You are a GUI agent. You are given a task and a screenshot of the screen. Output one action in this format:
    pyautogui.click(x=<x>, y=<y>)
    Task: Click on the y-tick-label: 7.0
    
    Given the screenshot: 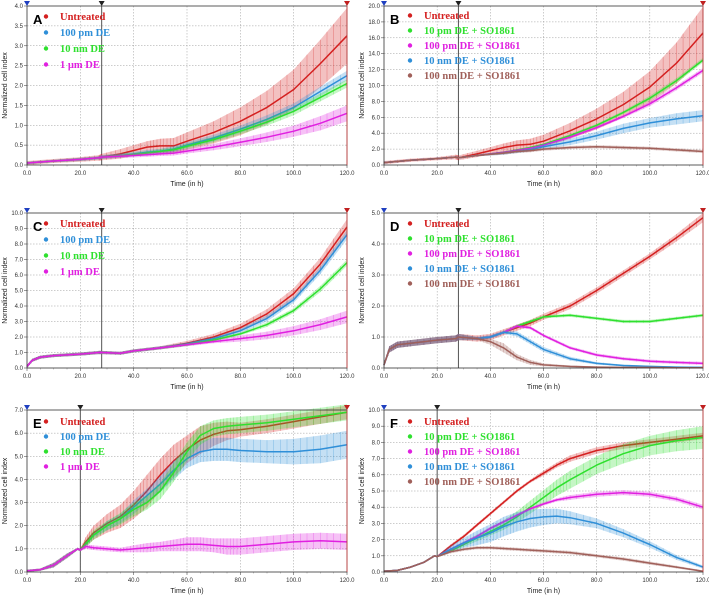 What is the action you would take?
    pyautogui.click(x=19, y=261)
    